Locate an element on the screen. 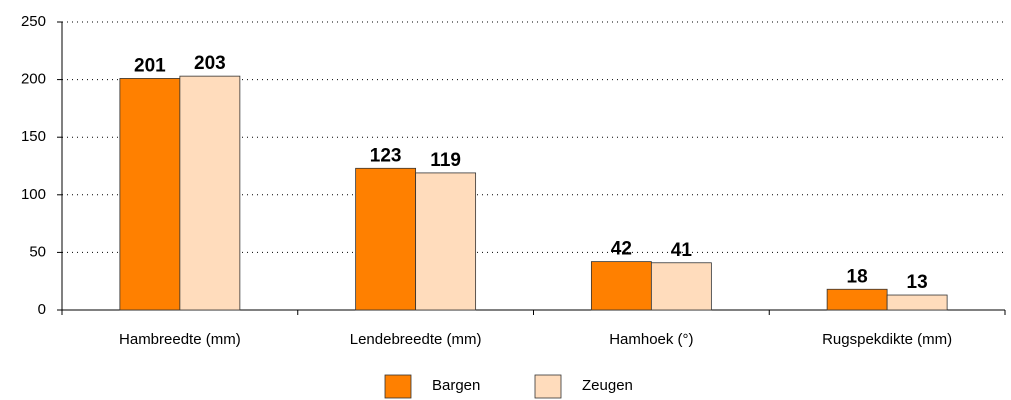 Image resolution: width=1011 pixels, height=400 pixels. y-tick-label: 200 is located at coordinates (33, 79).